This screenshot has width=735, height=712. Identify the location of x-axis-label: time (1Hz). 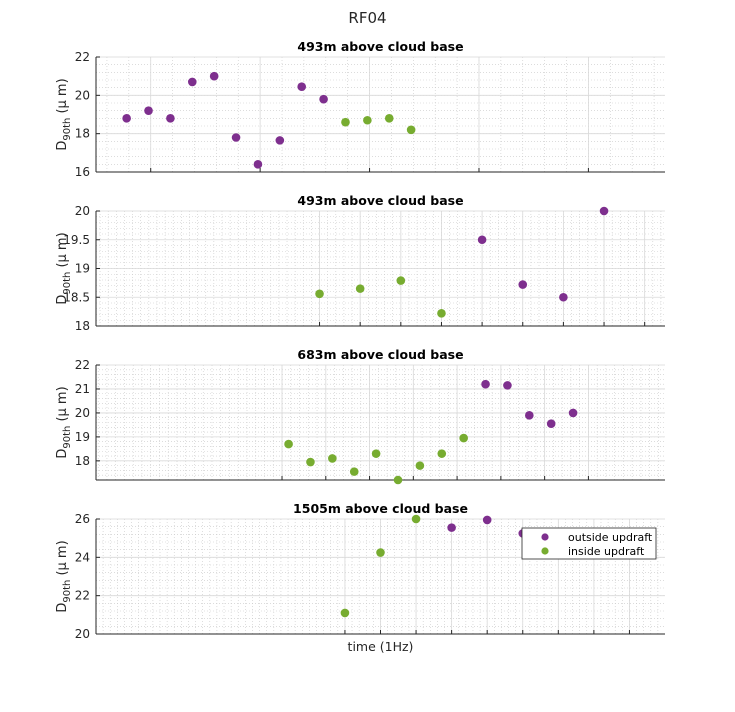
(381, 646).